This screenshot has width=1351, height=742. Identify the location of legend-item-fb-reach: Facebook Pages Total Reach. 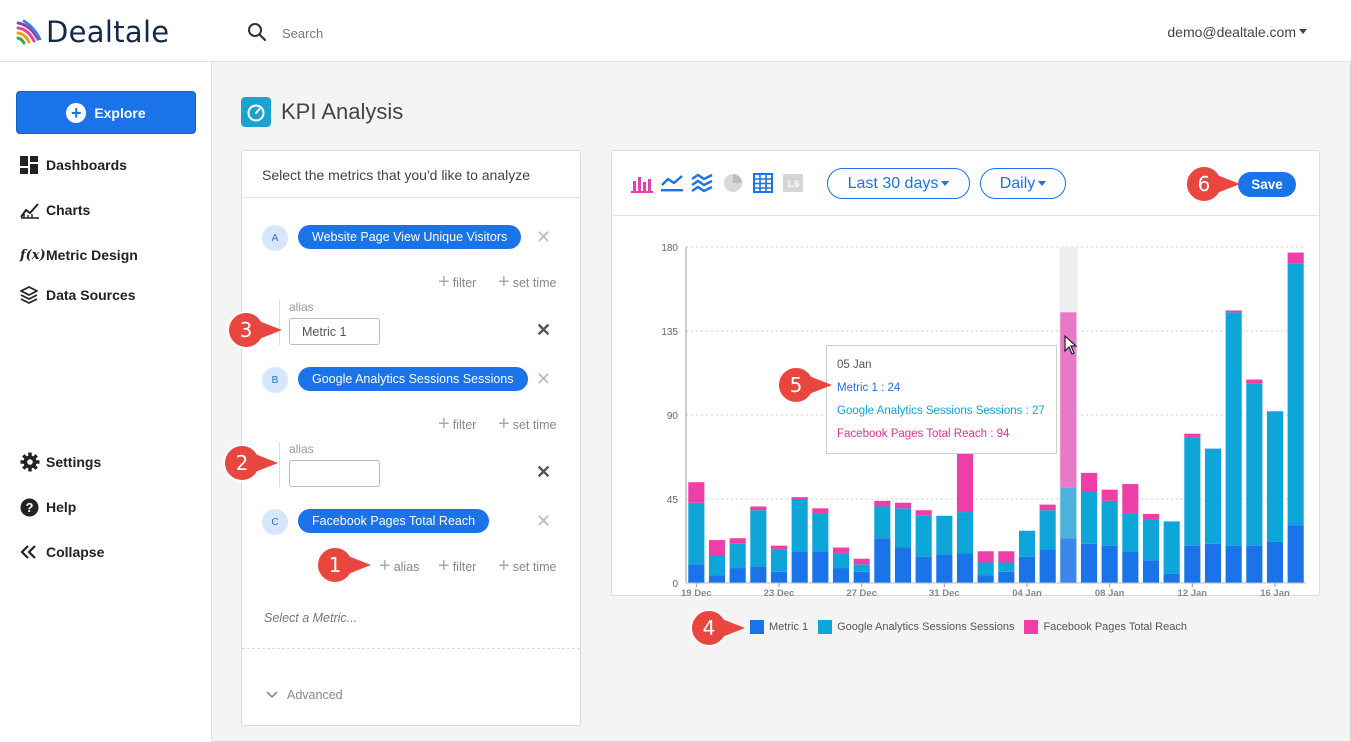
(1105, 627).